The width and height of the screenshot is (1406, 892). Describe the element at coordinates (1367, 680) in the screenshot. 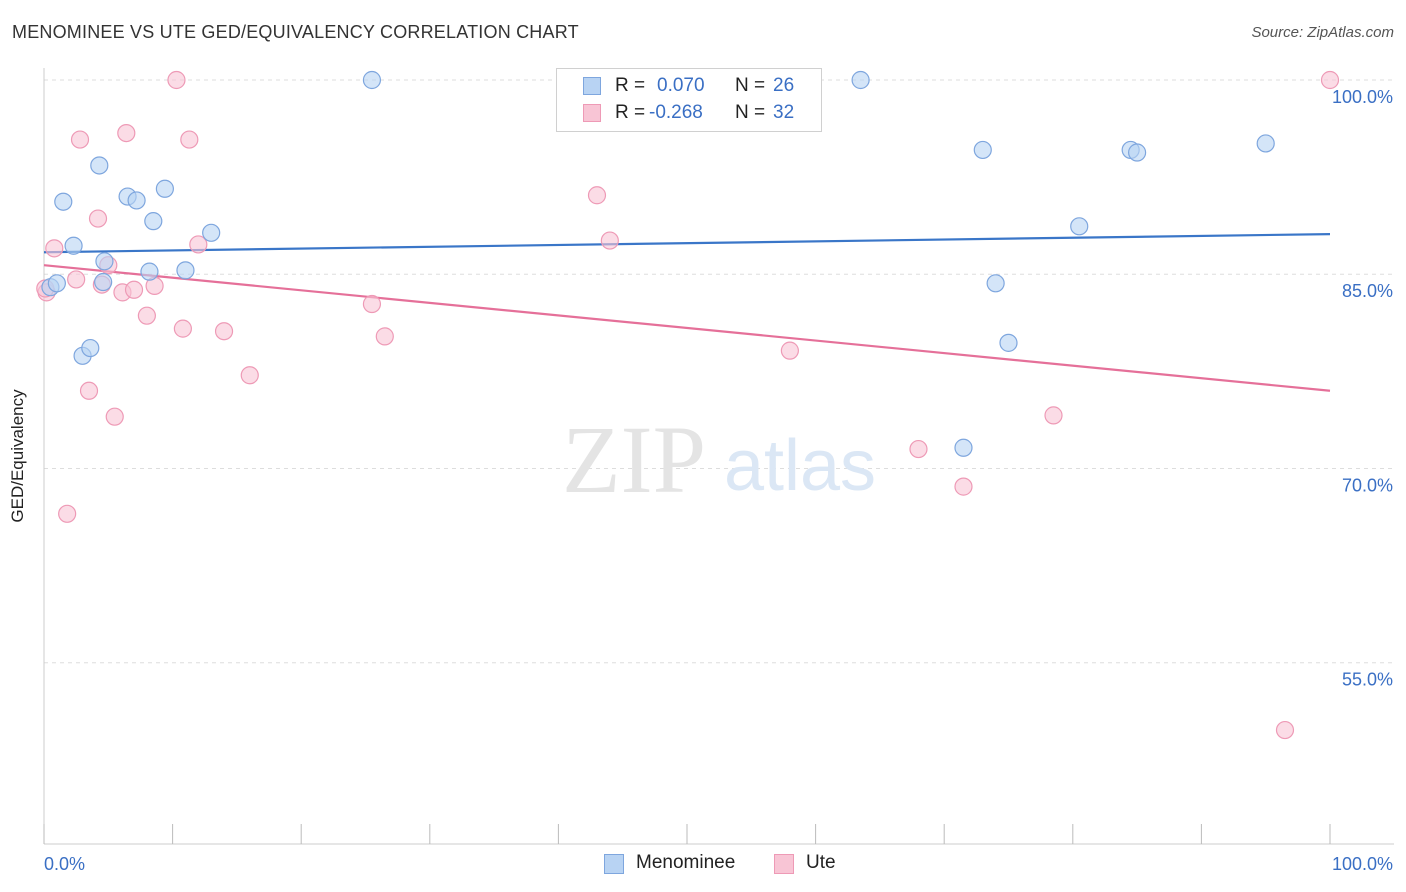

I see `y-tick-label: 55.0%` at that location.